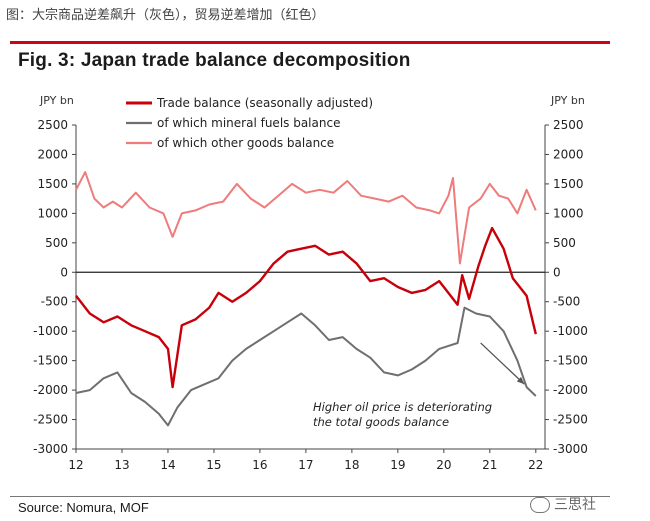 This screenshot has height=521, width=650. What do you see at coordinates (52, 154) in the screenshot?
I see `left-tick-label: 2000` at bounding box center [52, 154].